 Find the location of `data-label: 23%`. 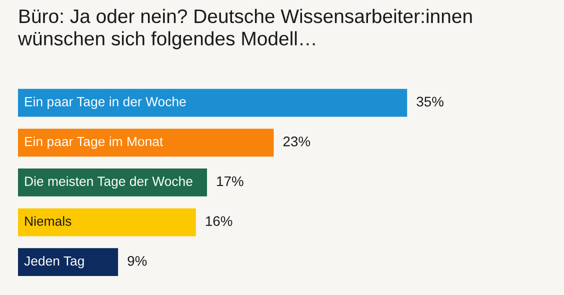

data-label: 23% is located at coordinates (296, 141).